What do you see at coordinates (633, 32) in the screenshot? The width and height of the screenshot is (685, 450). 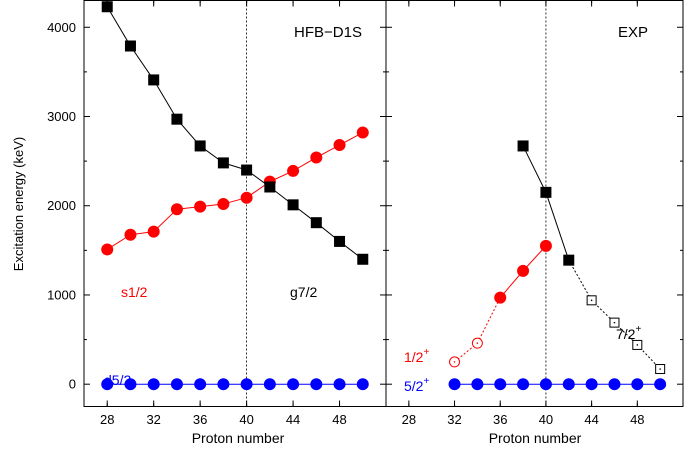 I see `right-panel-title: EXP` at bounding box center [633, 32].